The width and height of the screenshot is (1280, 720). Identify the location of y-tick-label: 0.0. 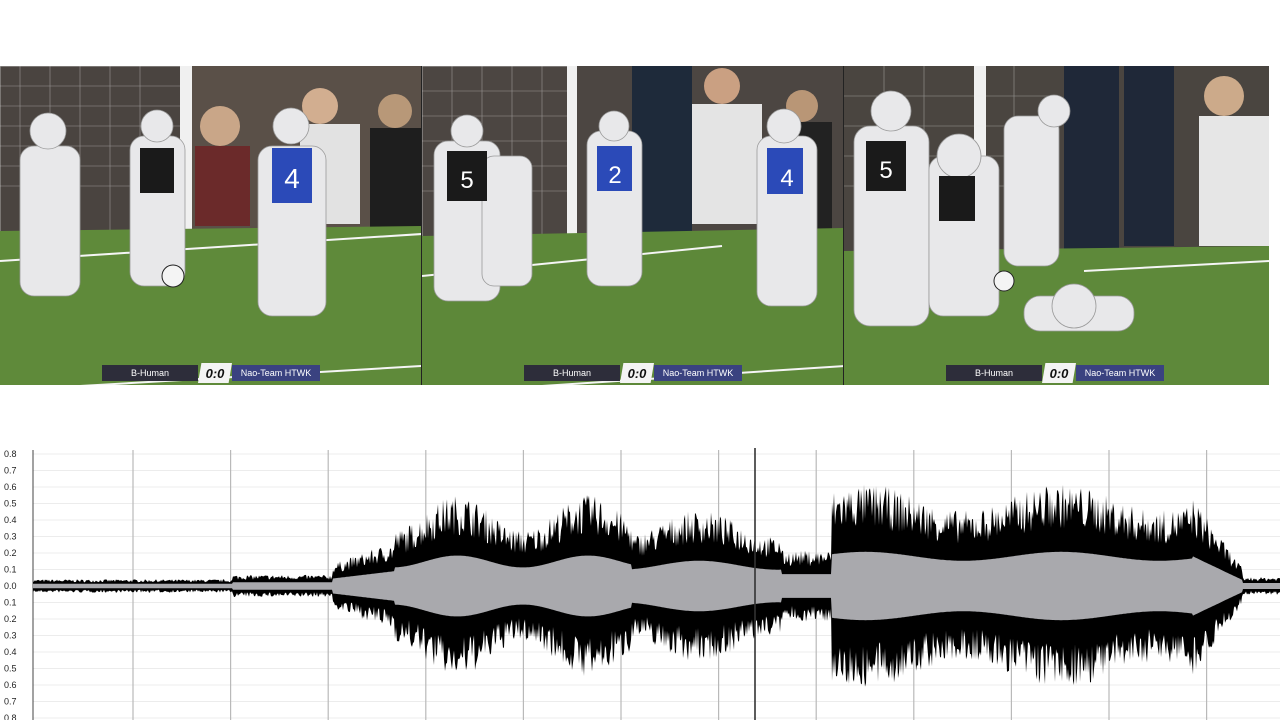
(10, 586).